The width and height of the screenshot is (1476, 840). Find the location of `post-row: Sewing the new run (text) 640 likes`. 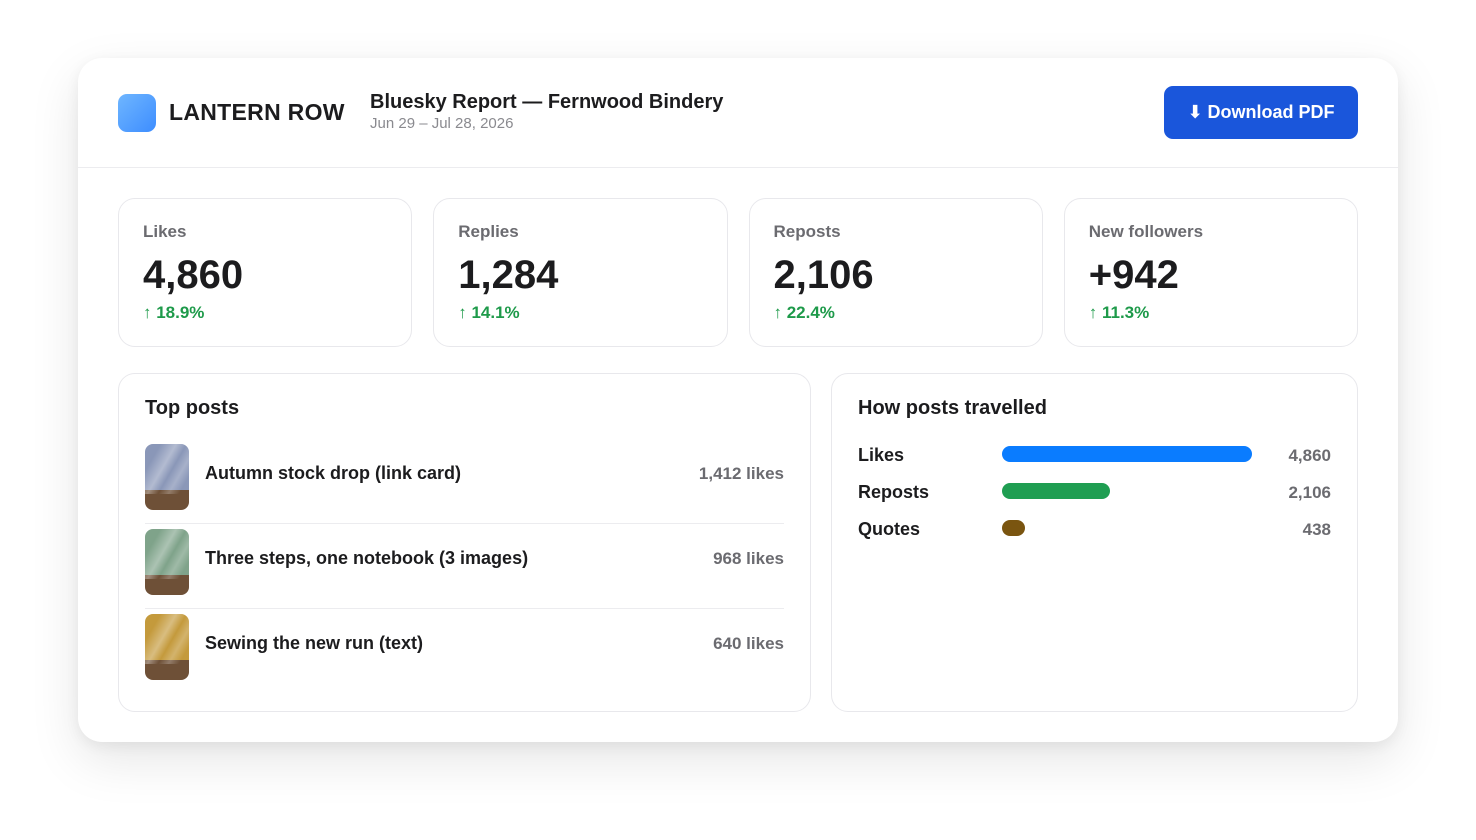

post-row: Sewing the new run (text) 640 likes is located at coordinates (464, 651).